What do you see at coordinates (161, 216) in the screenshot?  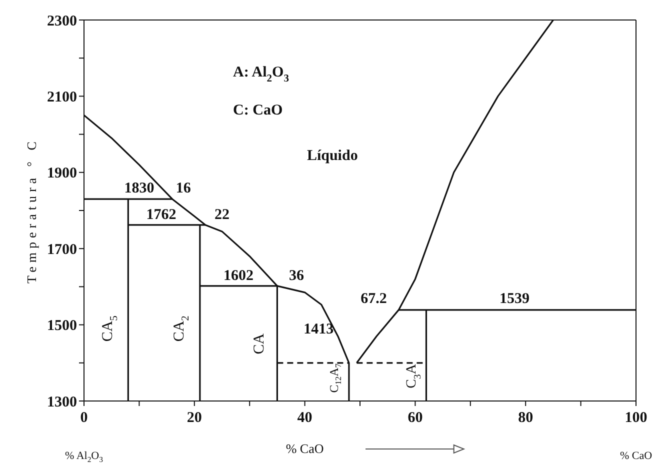 I see `annotation: 1762` at bounding box center [161, 216].